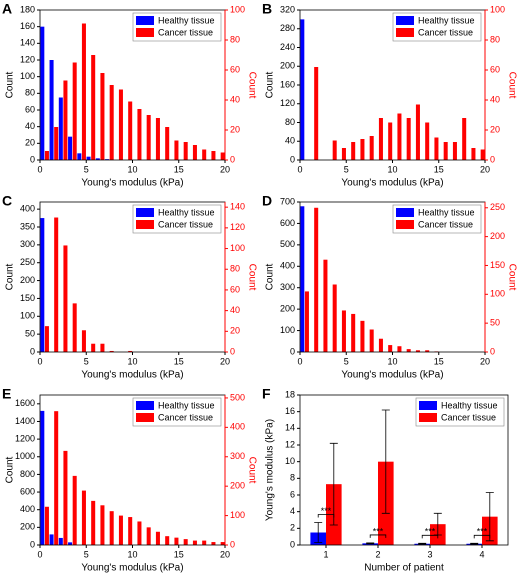  Describe the element at coordinates (237, 9) in the screenshot. I see `y2-tick-label: 100` at that location.